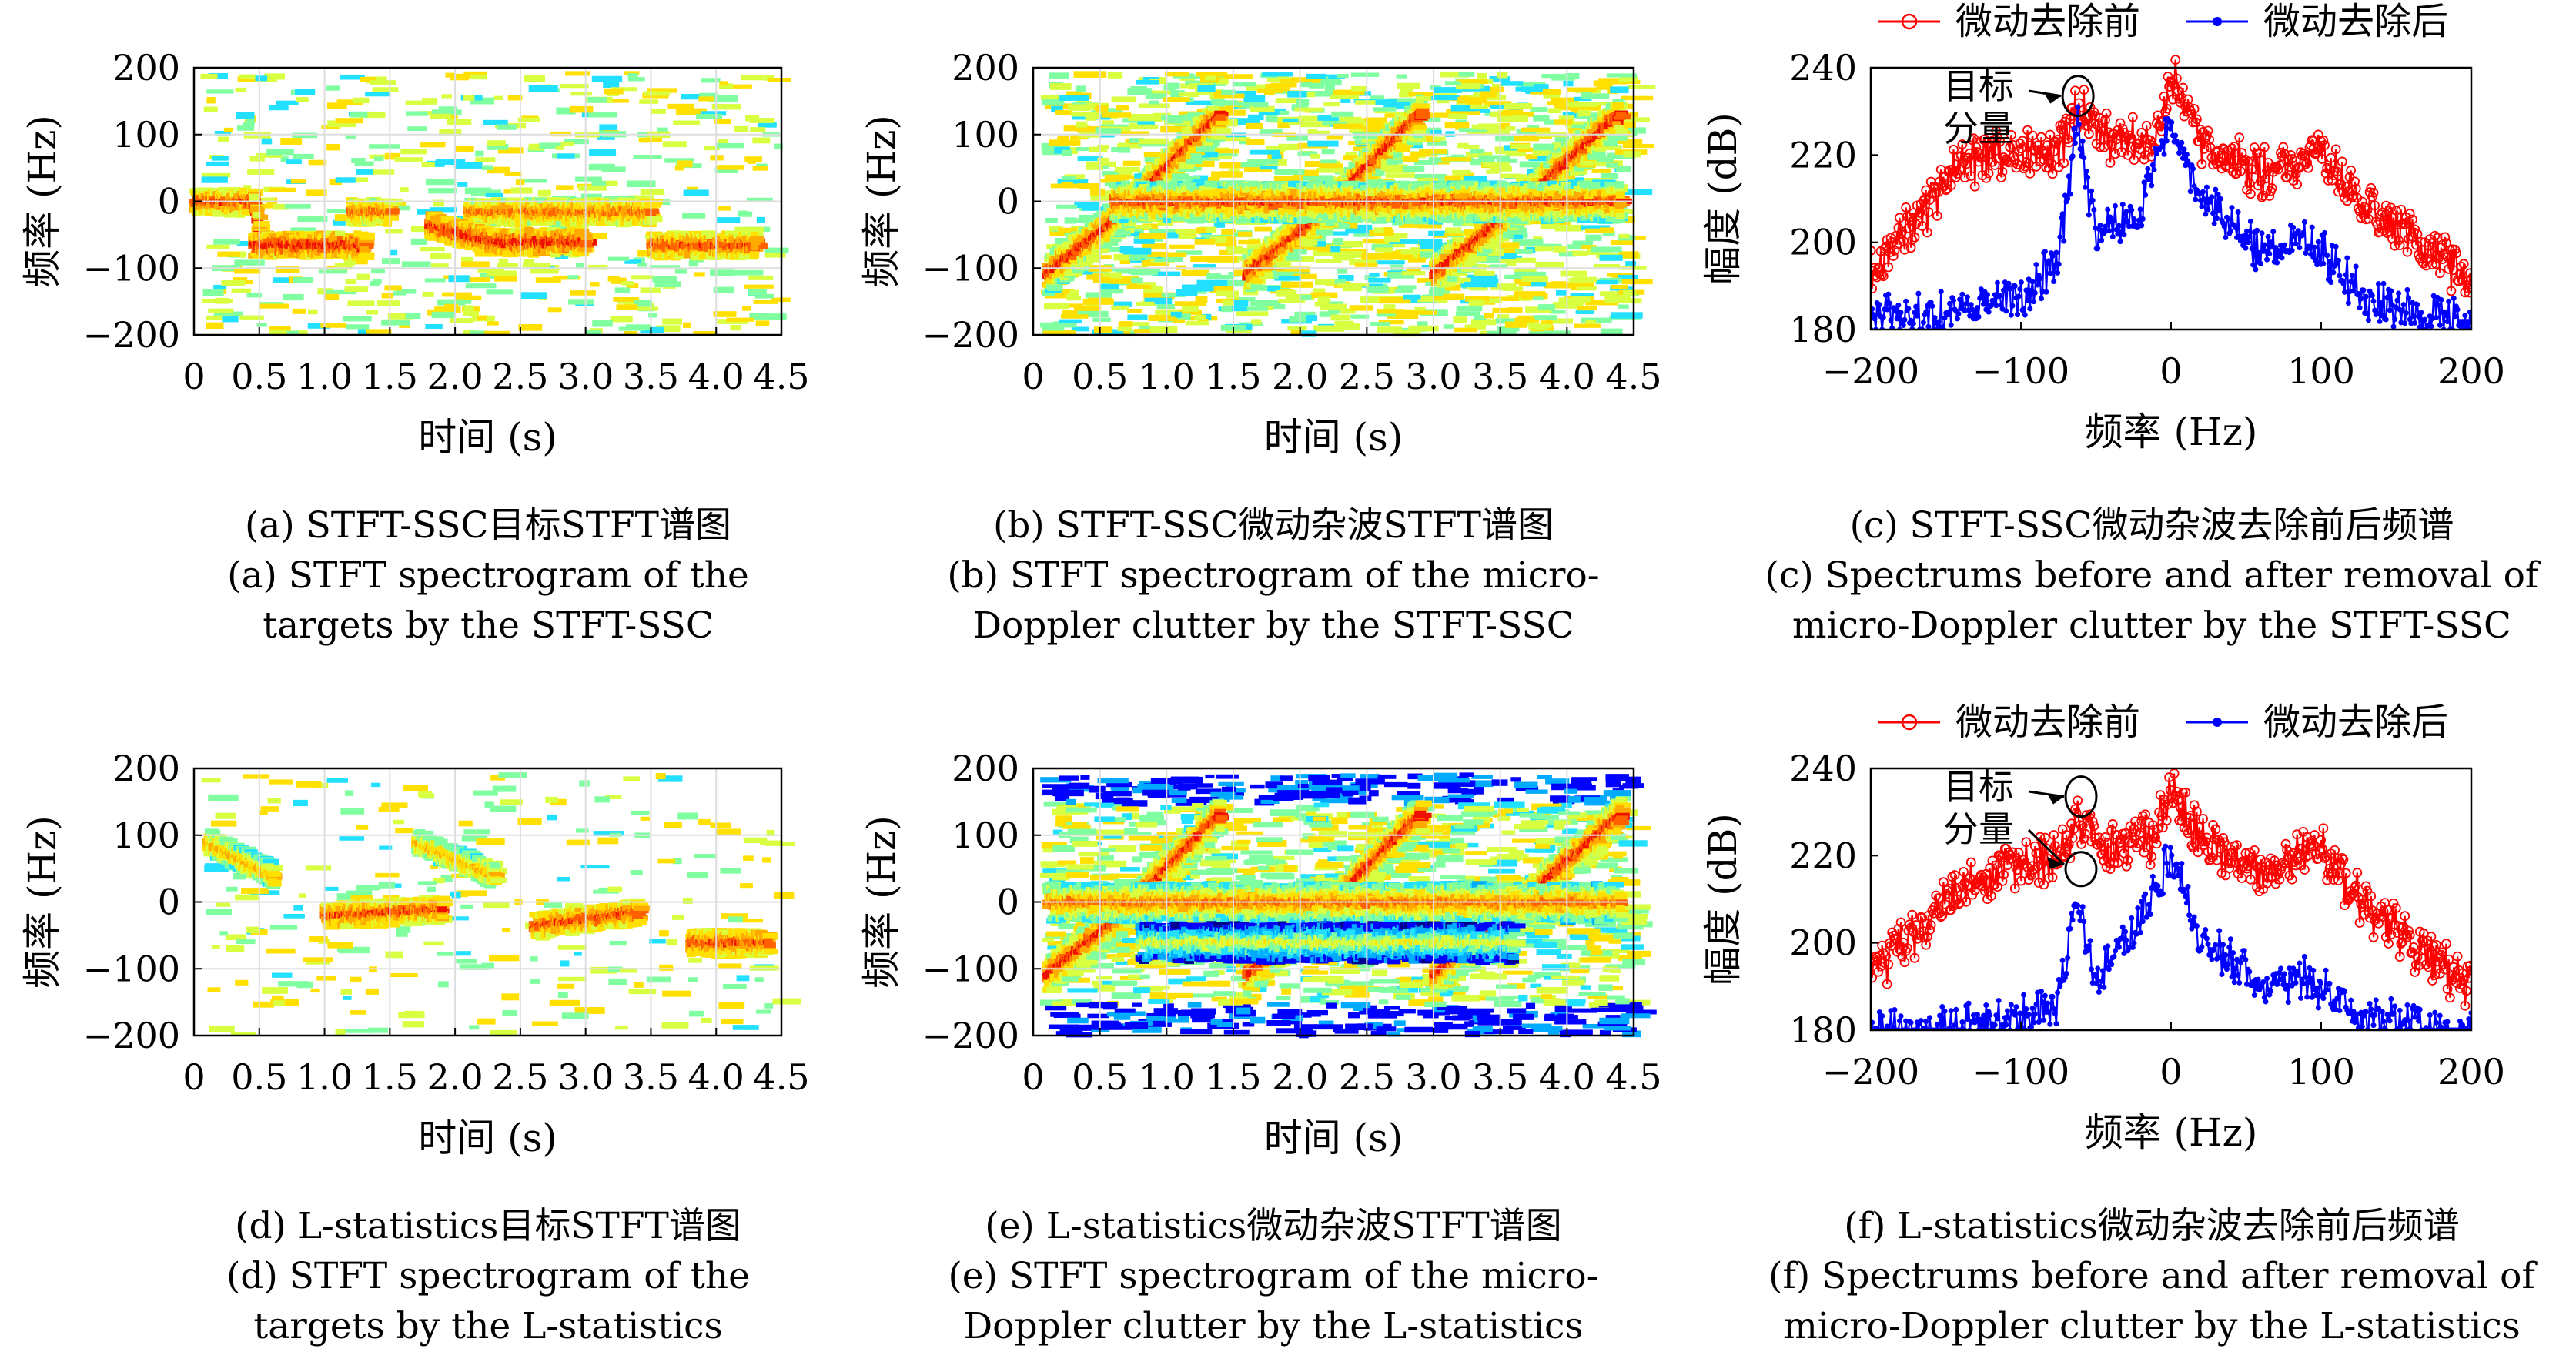 This screenshot has width=2576, height=1352. What do you see at coordinates (390, 377) in the screenshot?
I see `x-tick-label: 1.5` at bounding box center [390, 377].